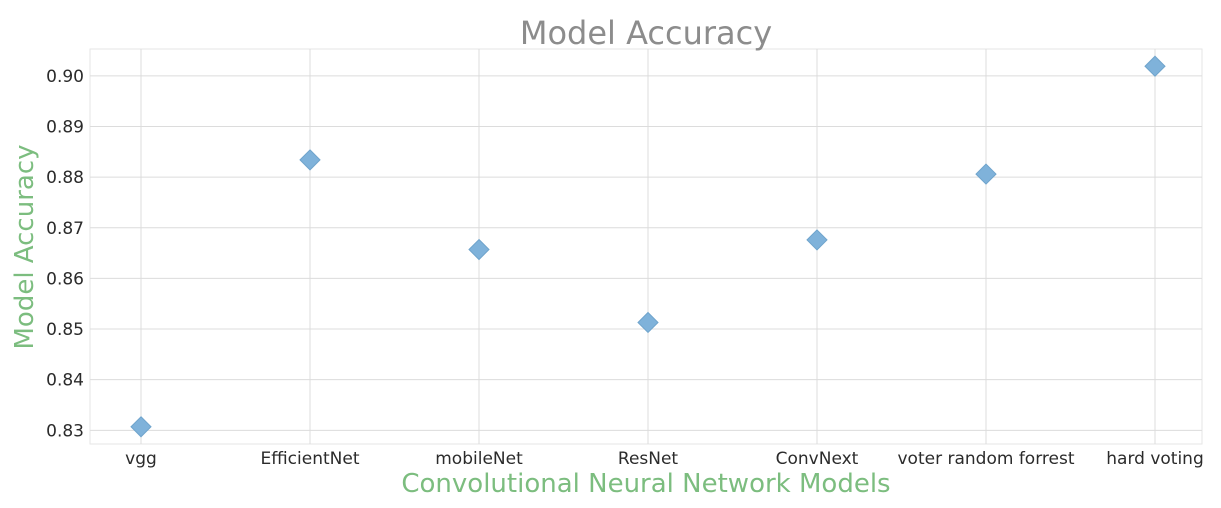 The width and height of the screenshot is (1221, 508). What do you see at coordinates (986, 174) in the screenshot?
I see `data-point-voter-random-forrest` at bounding box center [986, 174].